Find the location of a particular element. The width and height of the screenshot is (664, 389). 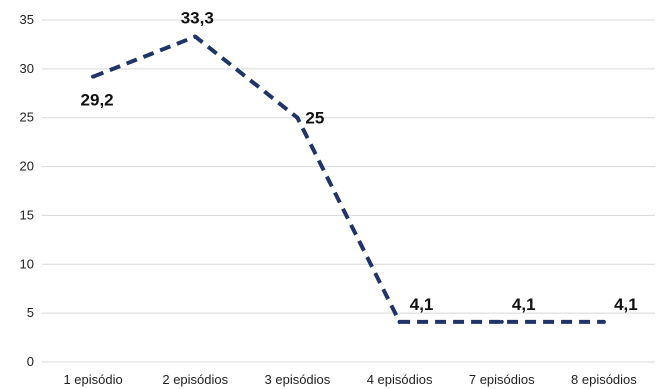

data-label: 29,2 is located at coordinates (97, 100).